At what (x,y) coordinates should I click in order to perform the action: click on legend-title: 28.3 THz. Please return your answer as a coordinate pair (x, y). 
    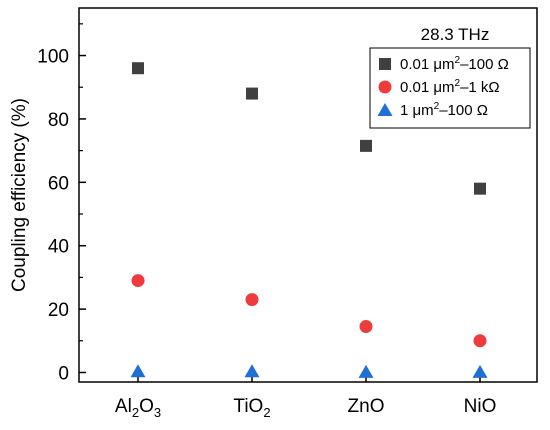
    Looking at the image, I should click on (455, 34).